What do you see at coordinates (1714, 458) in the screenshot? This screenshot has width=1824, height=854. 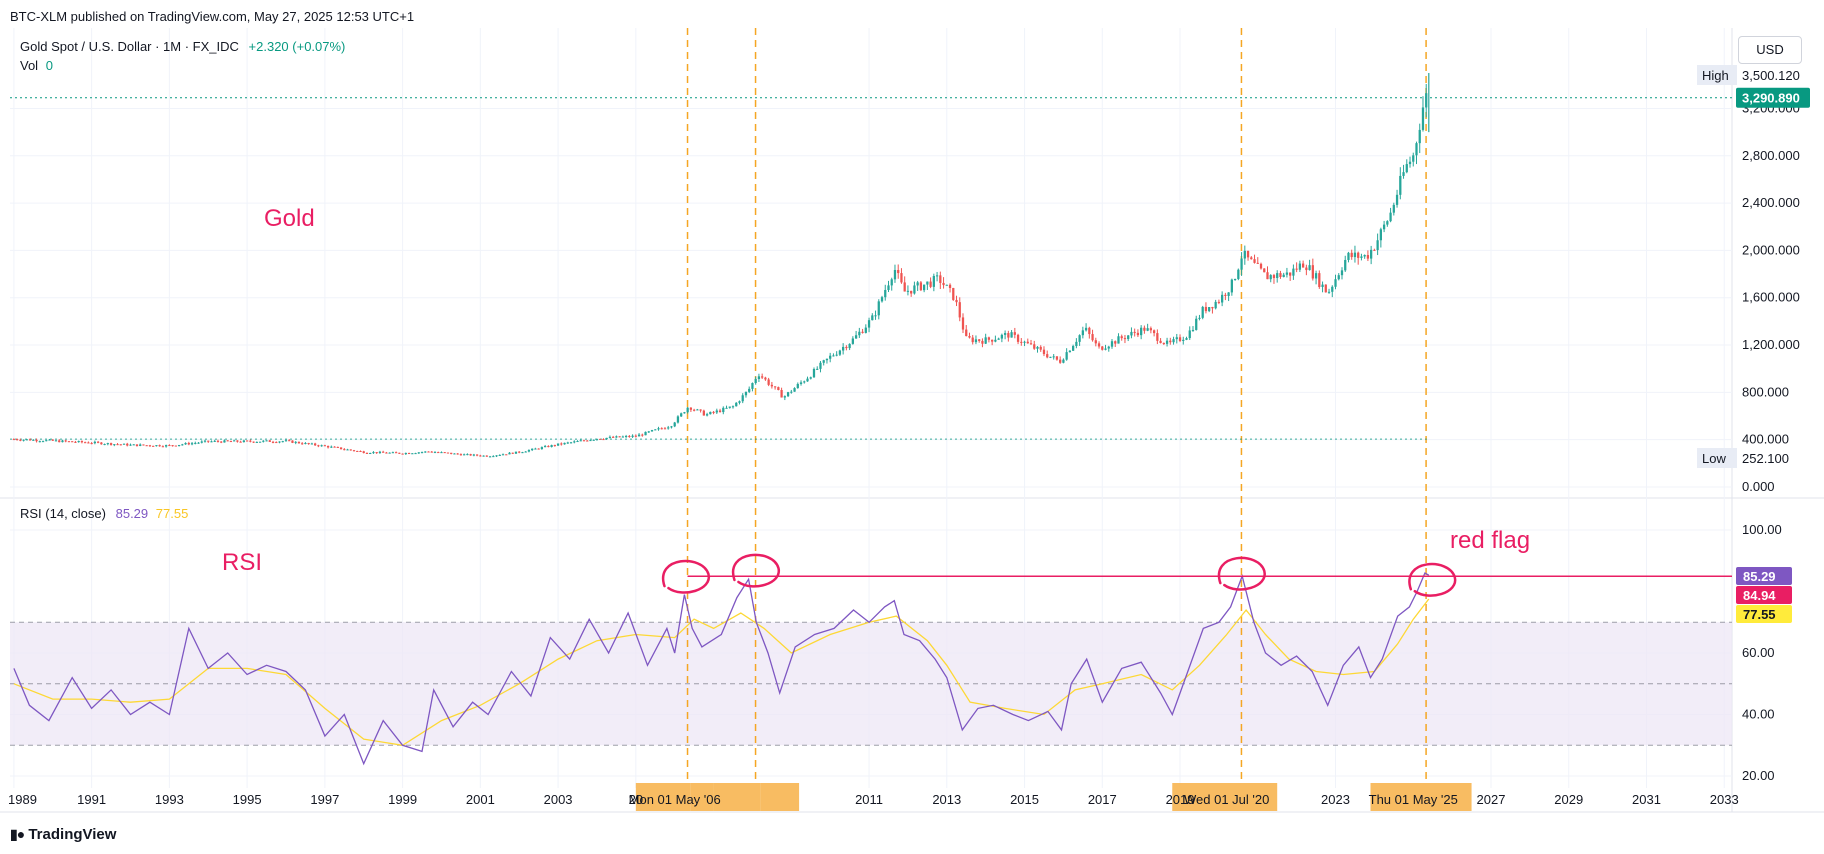 I see `low-label: Low` at bounding box center [1714, 458].